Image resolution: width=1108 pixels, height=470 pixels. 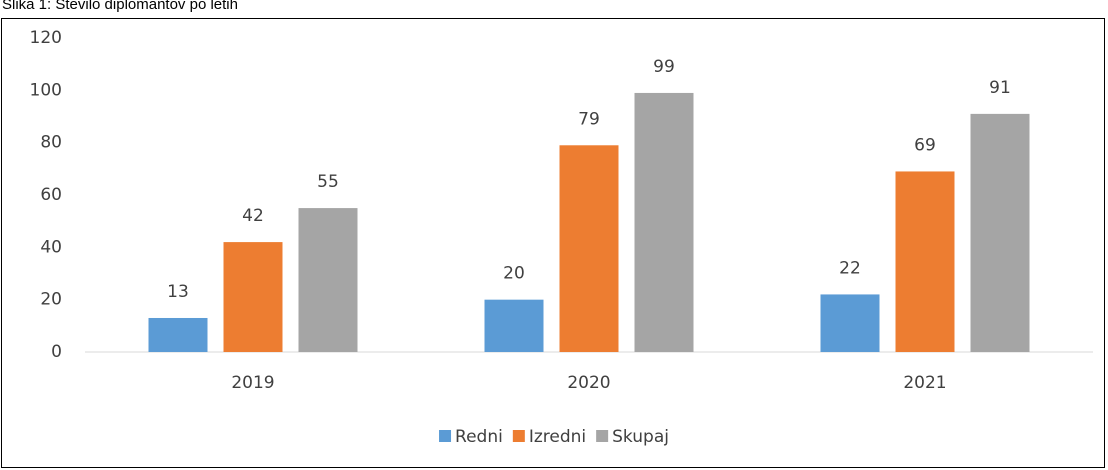 What do you see at coordinates (253, 216) in the screenshot?
I see `data-label: 42` at bounding box center [253, 216].